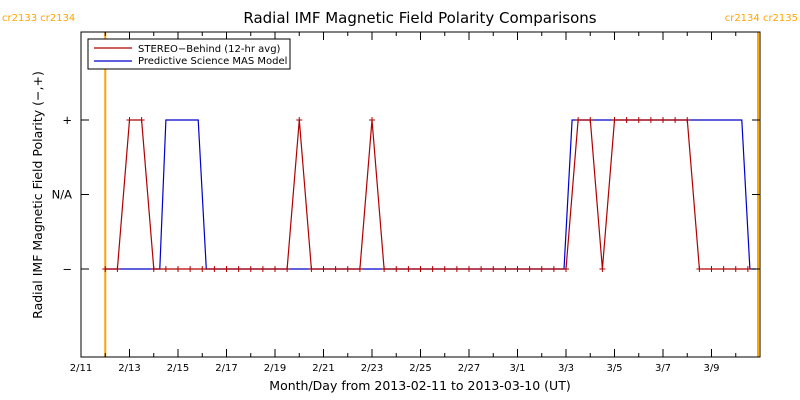 The image size is (800, 400). I want to click on x-tick-label: 3/7, so click(663, 368).